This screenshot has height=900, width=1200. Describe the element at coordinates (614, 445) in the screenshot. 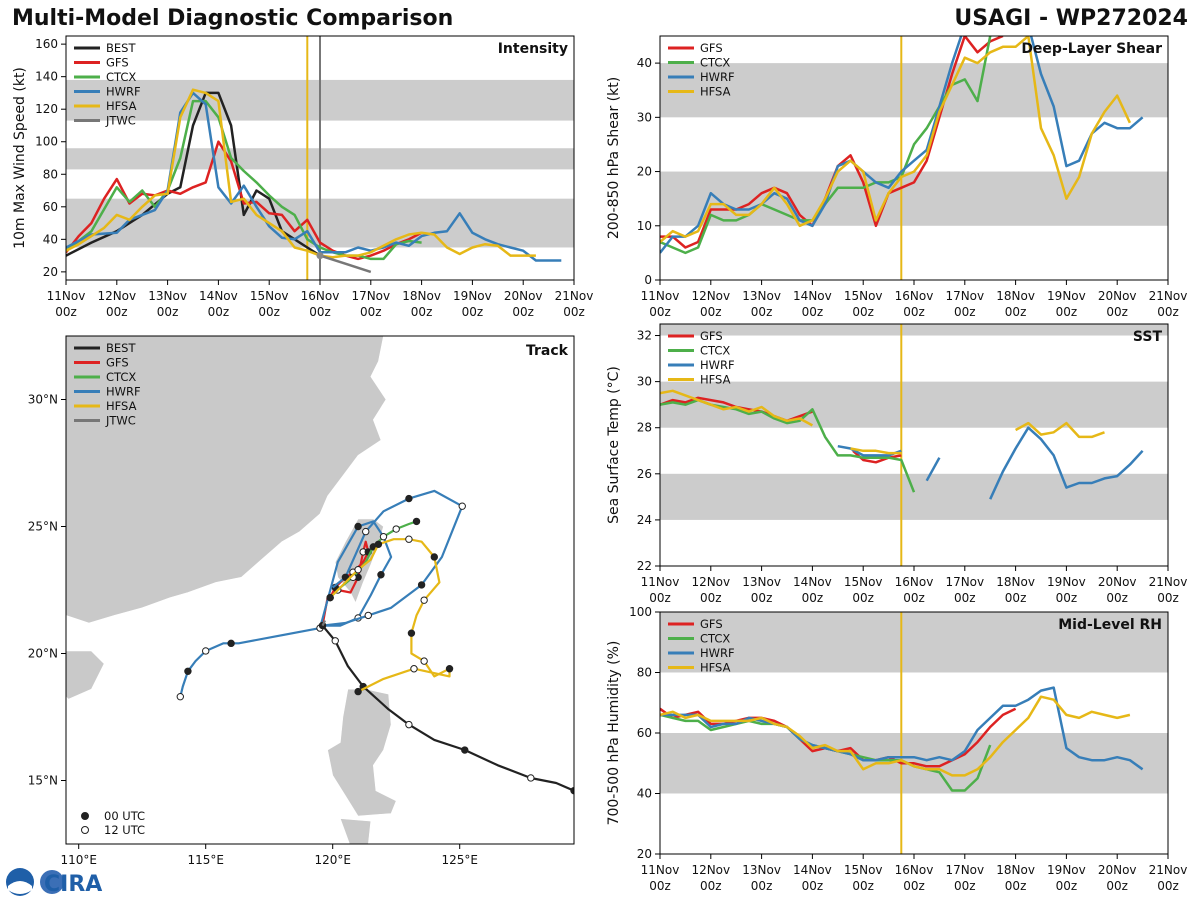

I see `sst-ylabel: Sea Surface Temp (°C)` at that location.